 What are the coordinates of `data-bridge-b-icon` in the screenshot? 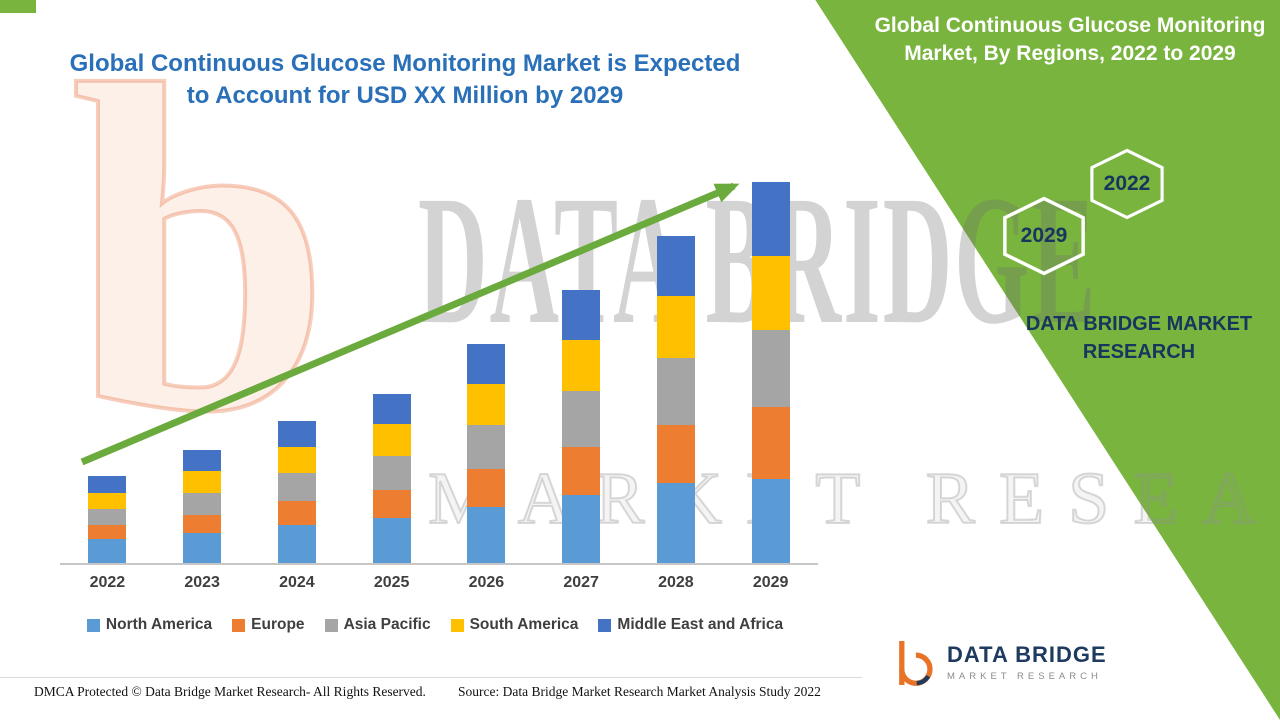 It's located at (916, 663).